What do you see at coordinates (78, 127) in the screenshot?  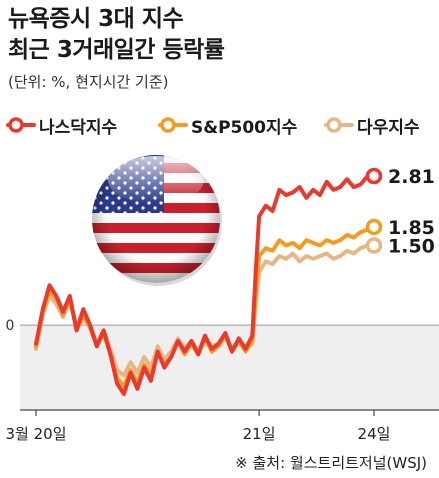 I see `legend-label-nasdaq: 나스닥지수` at bounding box center [78, 127].